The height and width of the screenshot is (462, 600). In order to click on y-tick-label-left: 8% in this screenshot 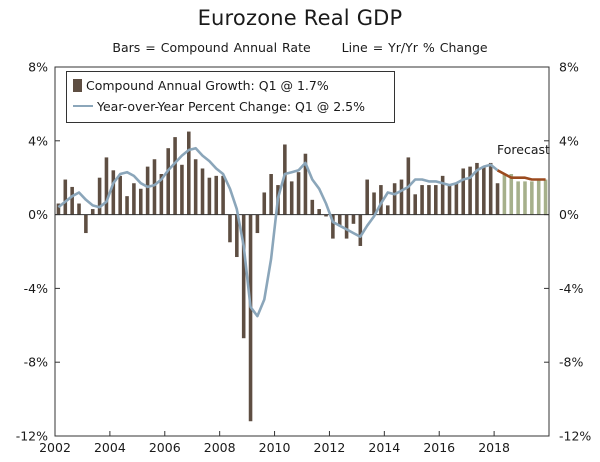, I will do `click(38, 67)`.